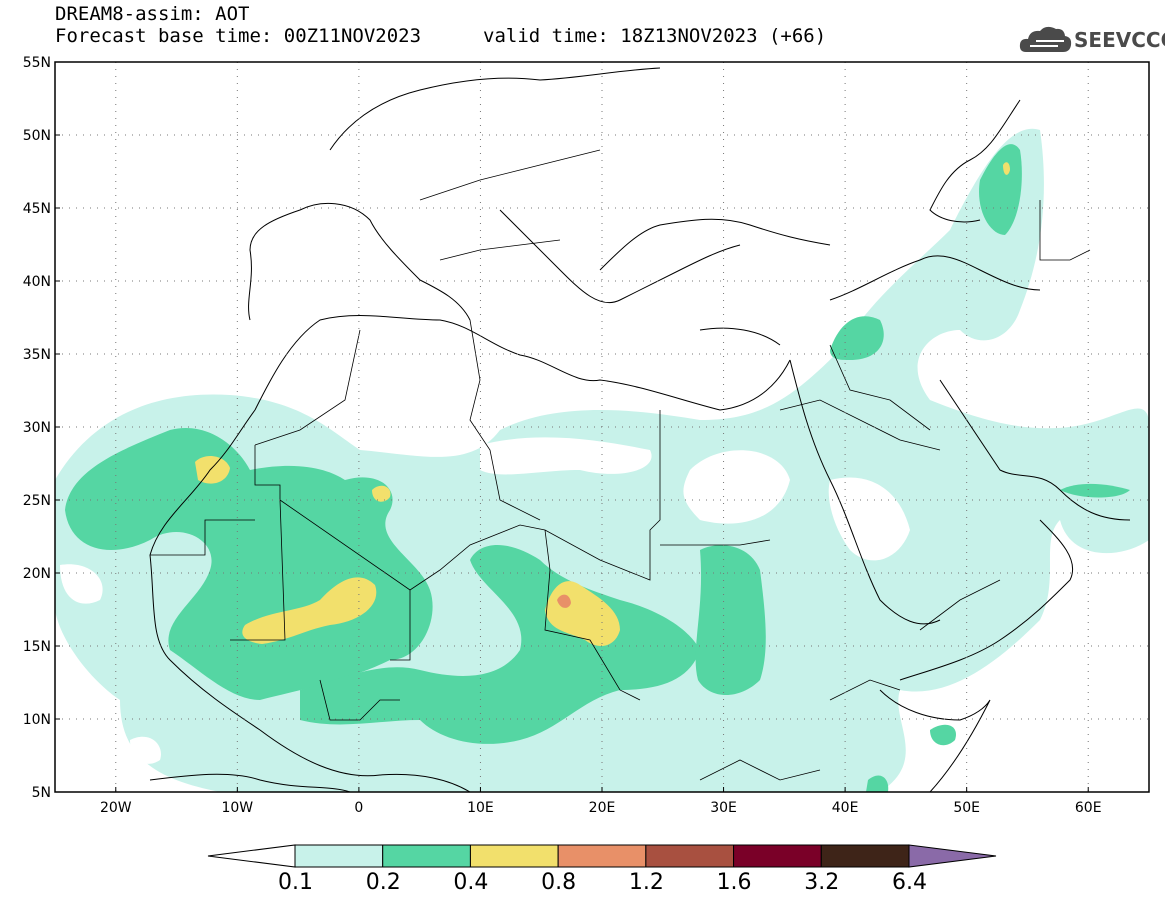 The width and height of the screenshot is (1165, 905). What do you see at coordinates (646, 882) in the screenshot?
I see `colorbar-label: 1.2` at bounding box center [646, 882].